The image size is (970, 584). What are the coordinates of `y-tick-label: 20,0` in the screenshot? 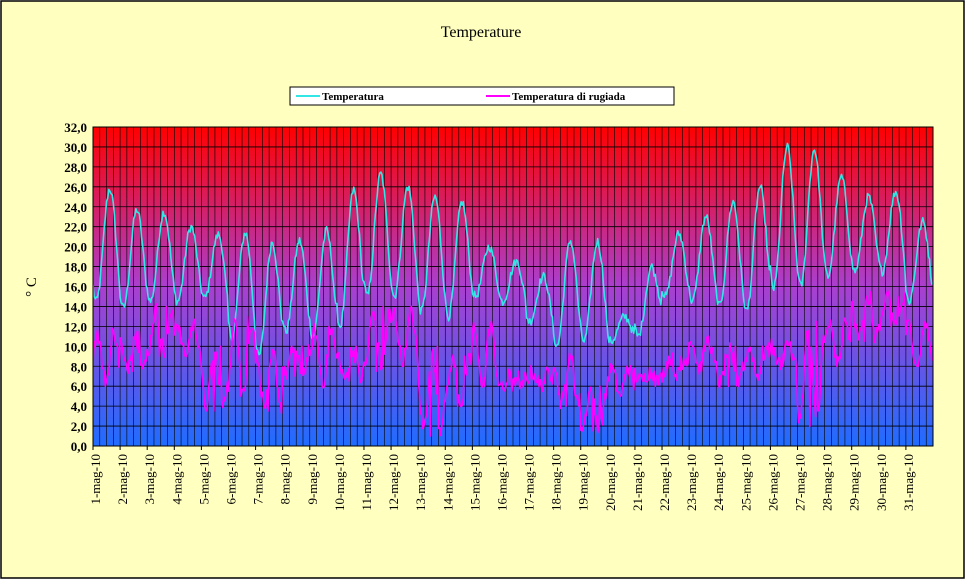 It's located at (75, 247).